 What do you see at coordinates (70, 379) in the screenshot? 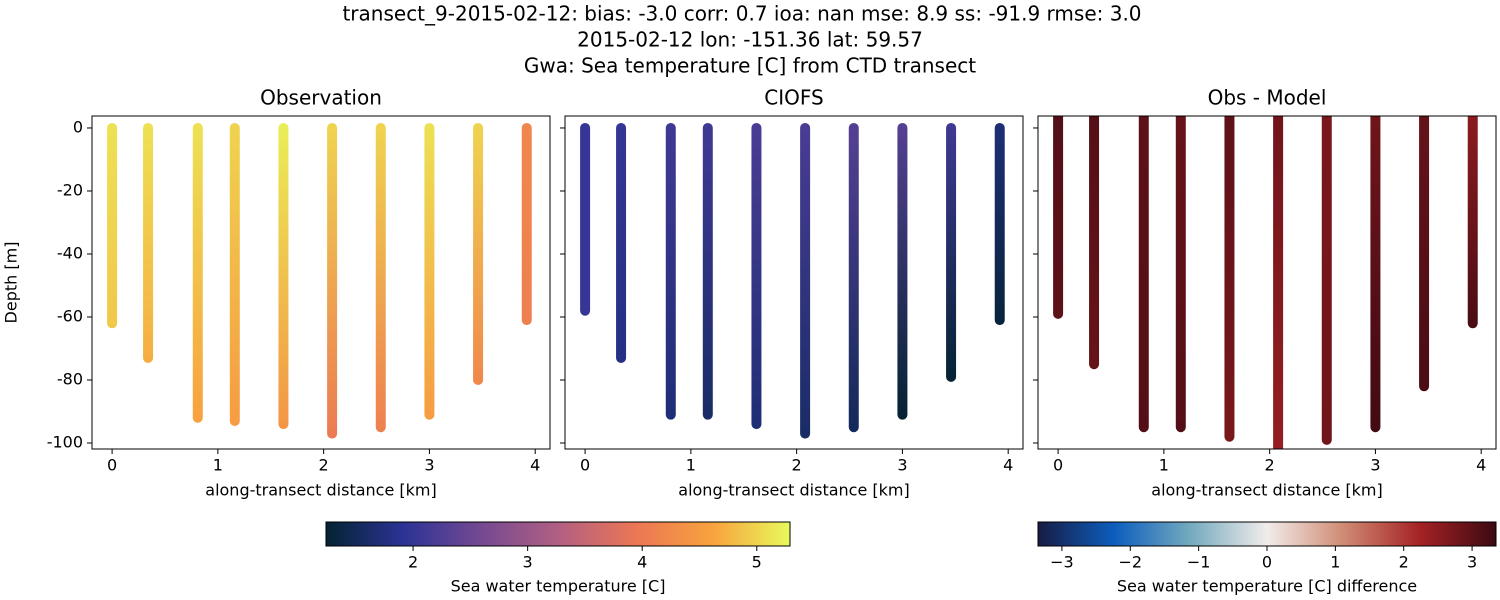
I see `y-tick-label: -80` at bounding box center [70, 379].